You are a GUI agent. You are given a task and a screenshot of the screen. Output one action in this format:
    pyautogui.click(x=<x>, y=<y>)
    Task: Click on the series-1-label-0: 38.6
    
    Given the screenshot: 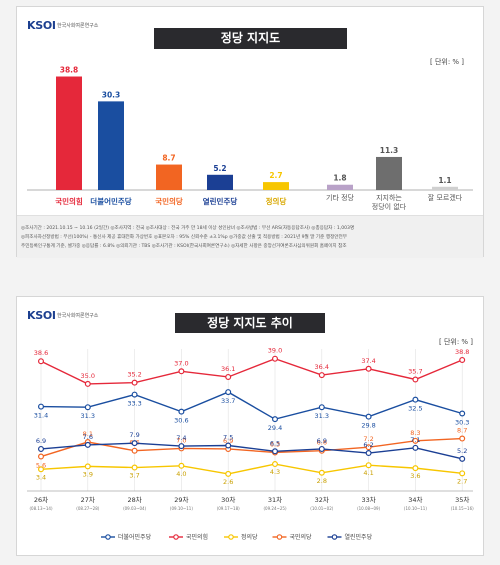 What is the action you would take?
    pyautogui.click(x=41, y=353)
    